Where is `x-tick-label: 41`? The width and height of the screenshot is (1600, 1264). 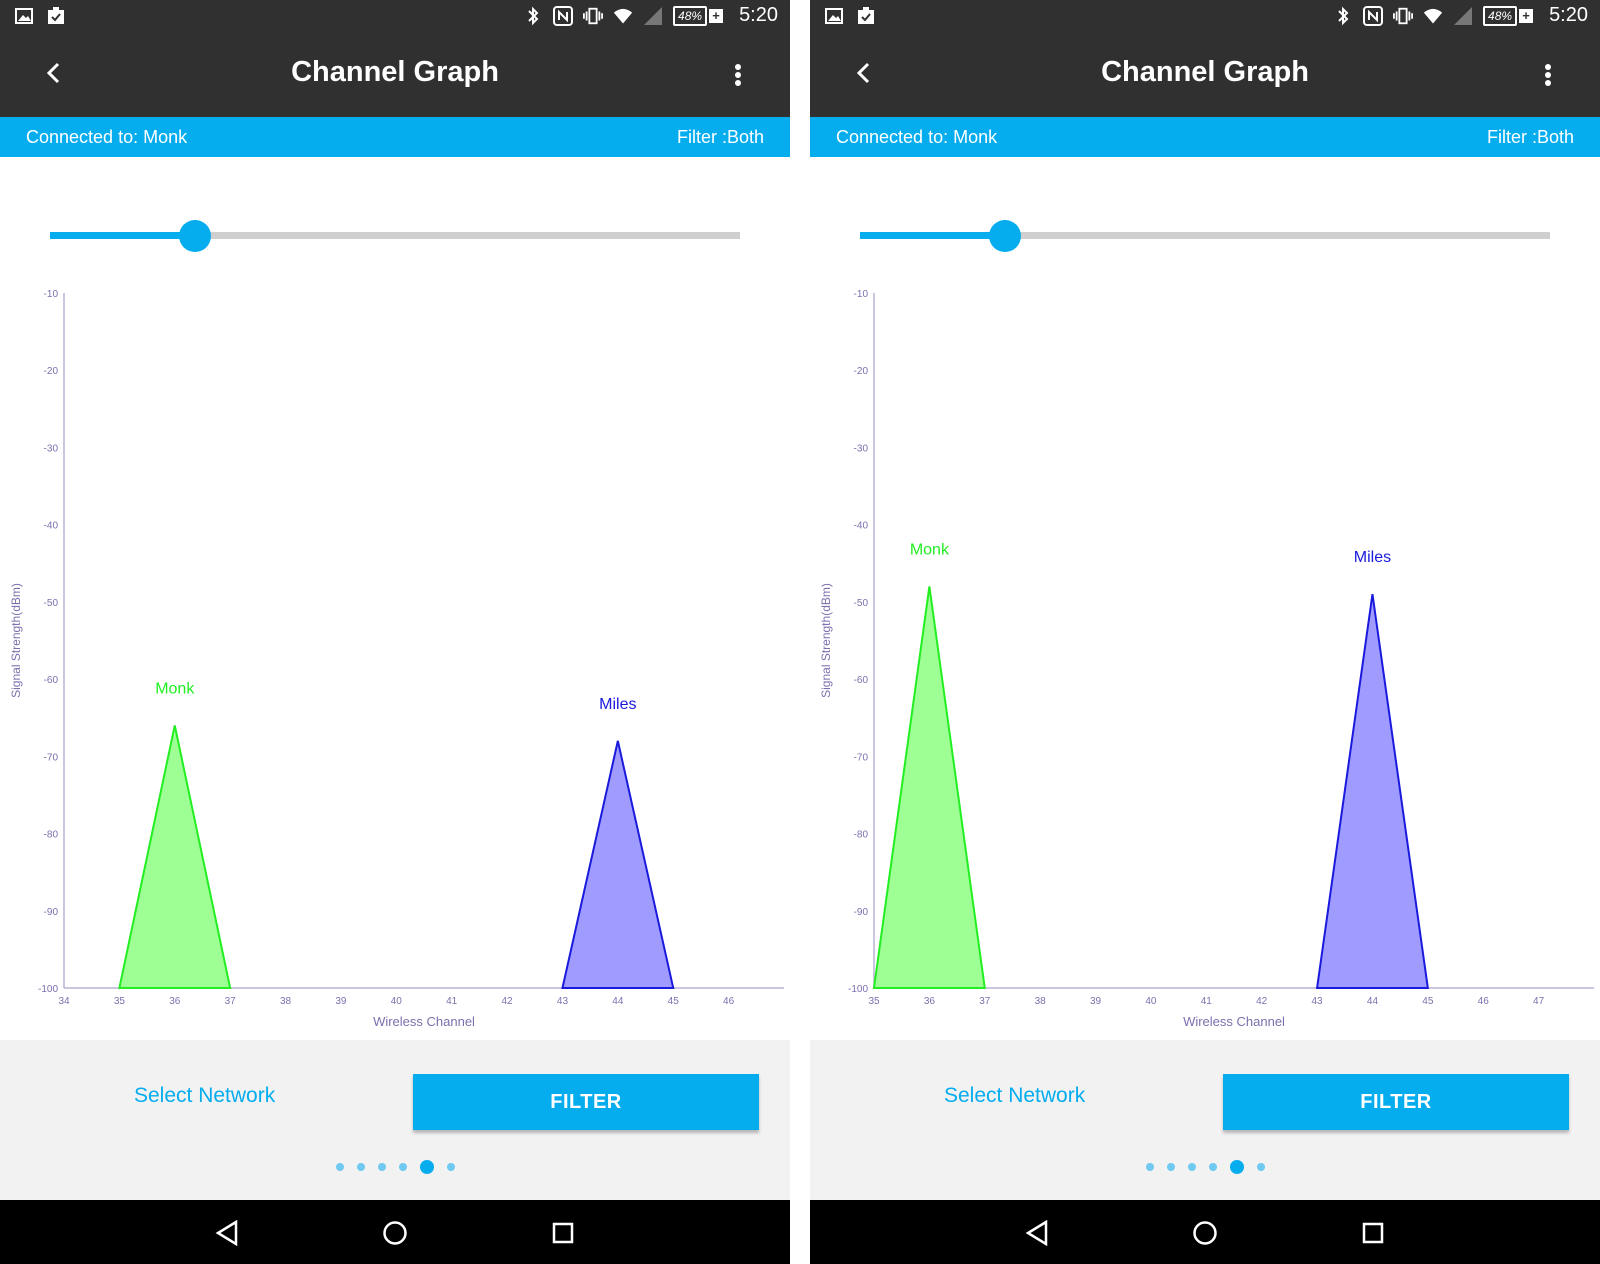 x-tick-label: 41 is located at coordinates (1207, 1001).